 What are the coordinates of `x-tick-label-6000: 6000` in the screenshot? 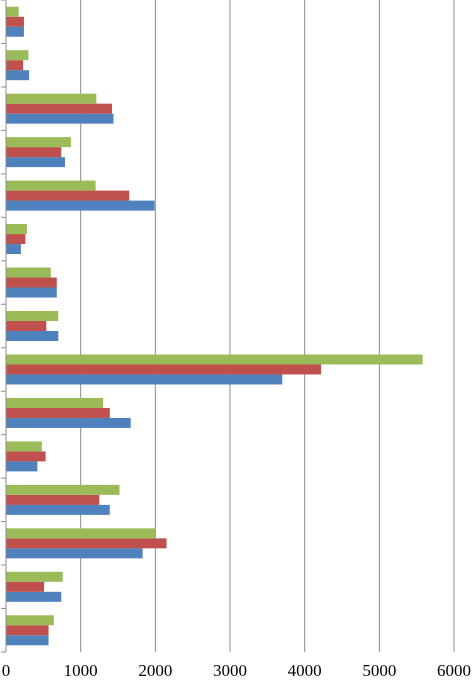 It's located at (454, 670).